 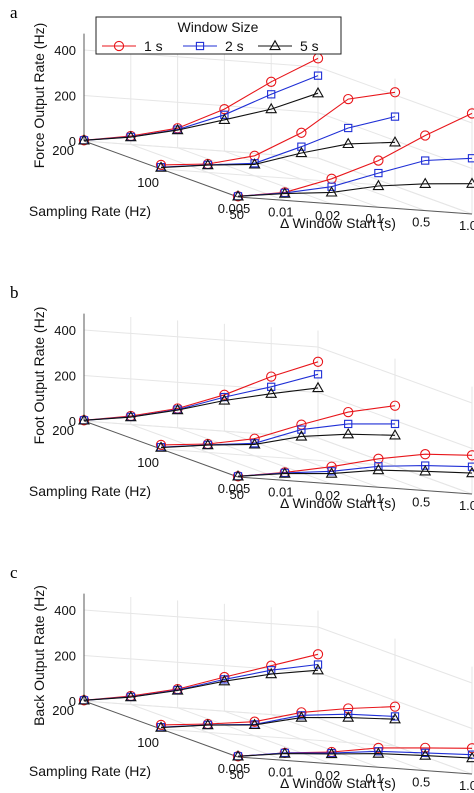 What do you see at coordinates (39, 96) in the screenshot?
I see `z-axis-title: Force Output Rate (Hz)` at bounding box center [39, 96].